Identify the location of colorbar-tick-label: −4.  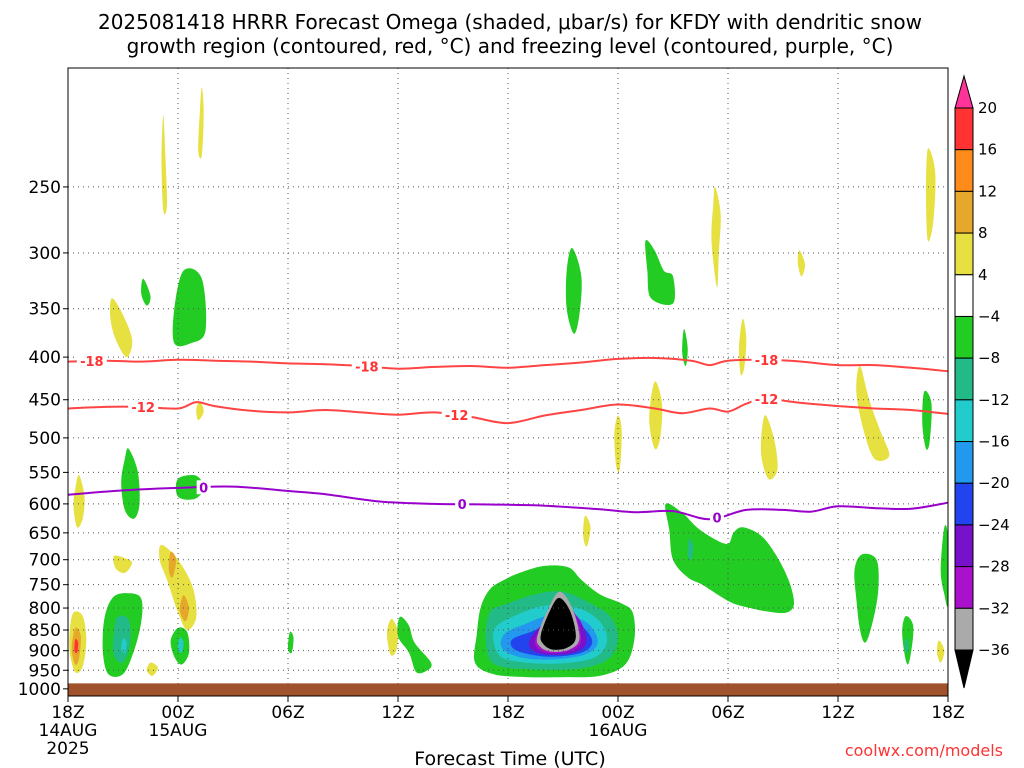
(989, 316).